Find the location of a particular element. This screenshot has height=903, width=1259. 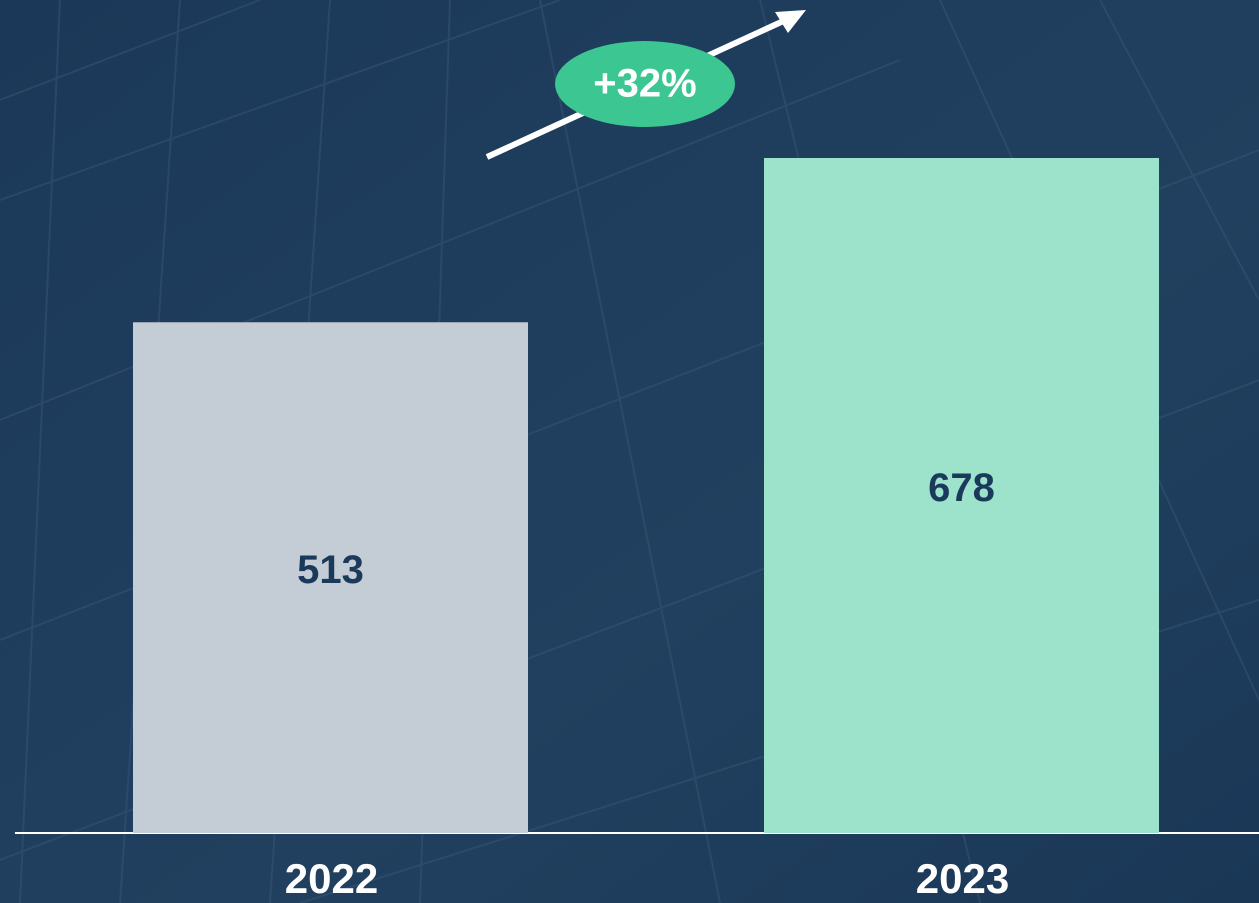

growth-badge is located at coordinates (645, 84).